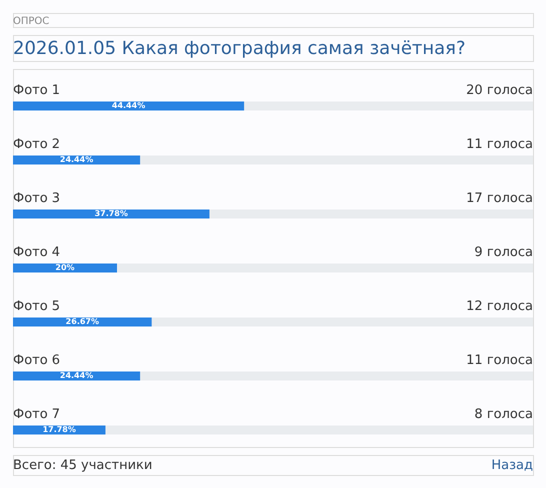 The image size is (549, 503). I want to click on y-tick-label: Фото 3, so click(36, 198).